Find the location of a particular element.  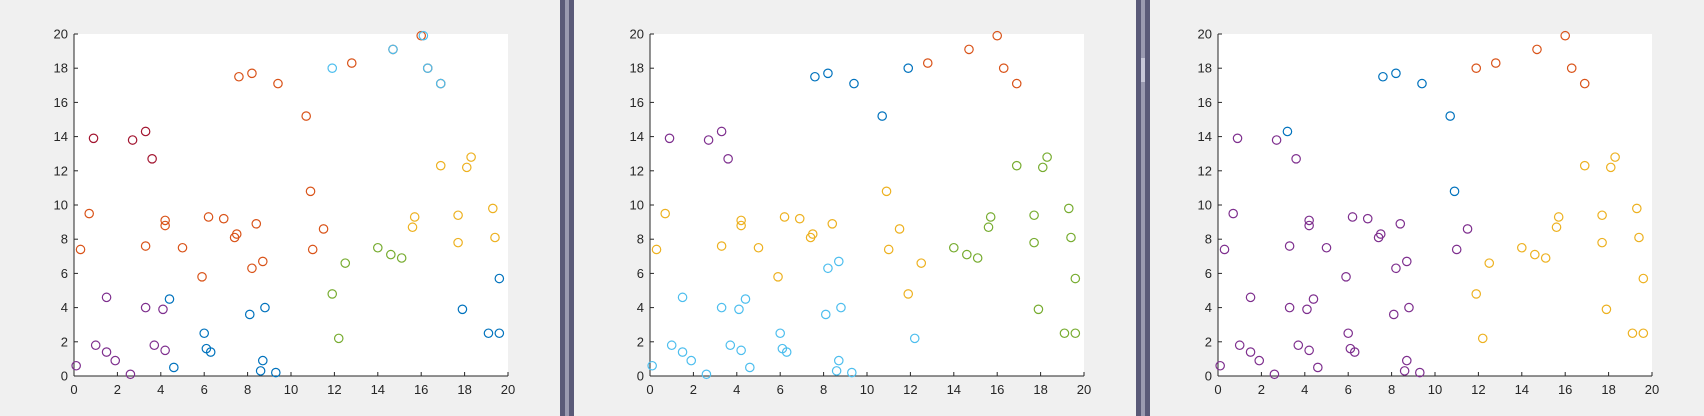

series-orange is located at coordinates (972, 59).